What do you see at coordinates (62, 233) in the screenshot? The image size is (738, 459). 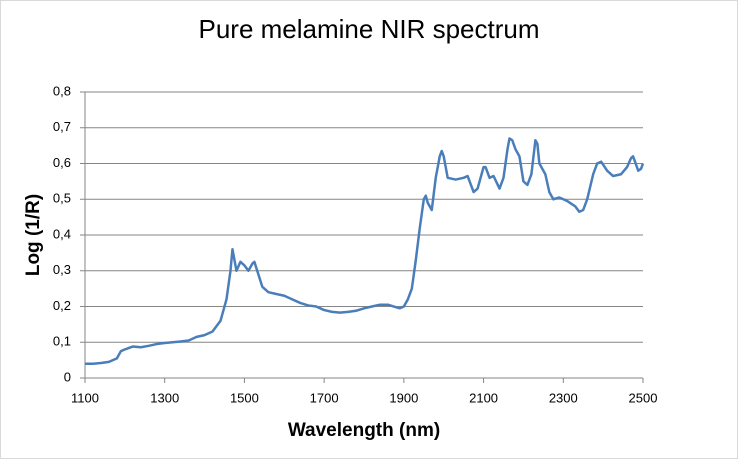 I see `y-tick-label: 0,4` at bounding box center [62, 233].